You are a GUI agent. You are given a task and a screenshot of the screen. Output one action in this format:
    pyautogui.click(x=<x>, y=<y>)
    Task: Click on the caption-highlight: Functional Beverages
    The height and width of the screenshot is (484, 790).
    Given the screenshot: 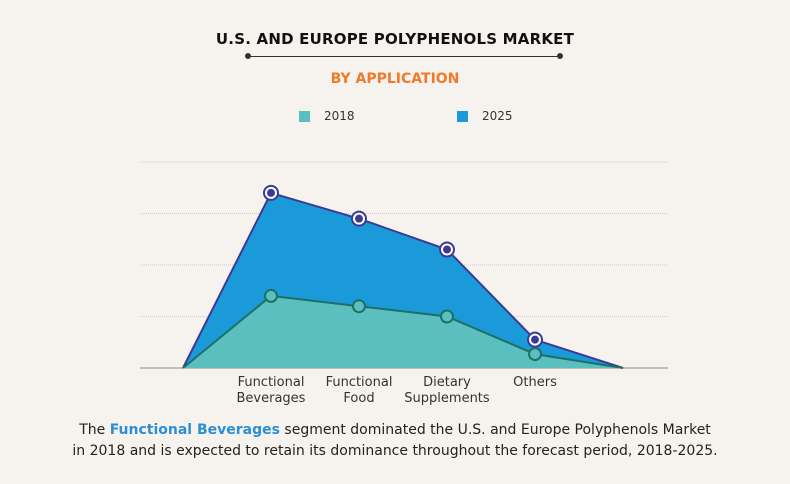 What is the action you would take?
    pyautogui.click(x=194, y=430)
    